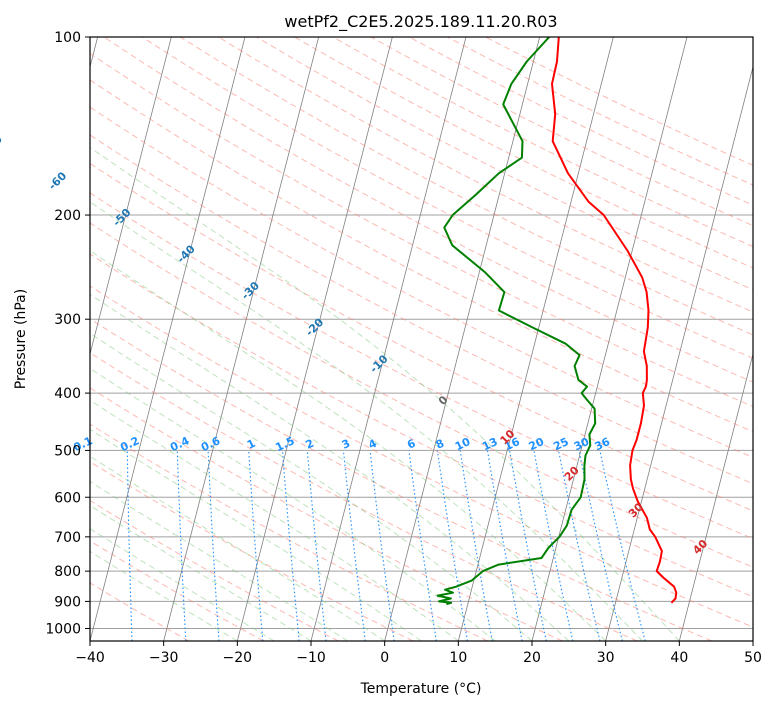 The height and width of the screenshot is (708, 775). What do you see at coordinates (164, 658) in the screenshot?
I see `x-tick-label: −30` at bounding box center [164, 658].